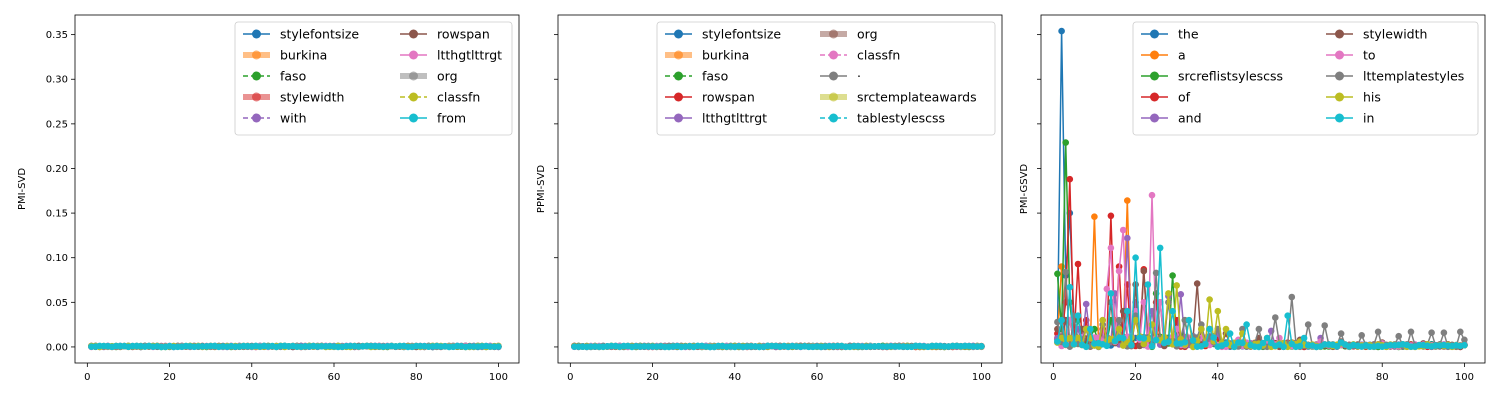 The width and height of the screenshot is (1500, 400). Describe the element at coordinates (57, 35) in the screenshot. I see `y-tick-label: 0.35` at that location.